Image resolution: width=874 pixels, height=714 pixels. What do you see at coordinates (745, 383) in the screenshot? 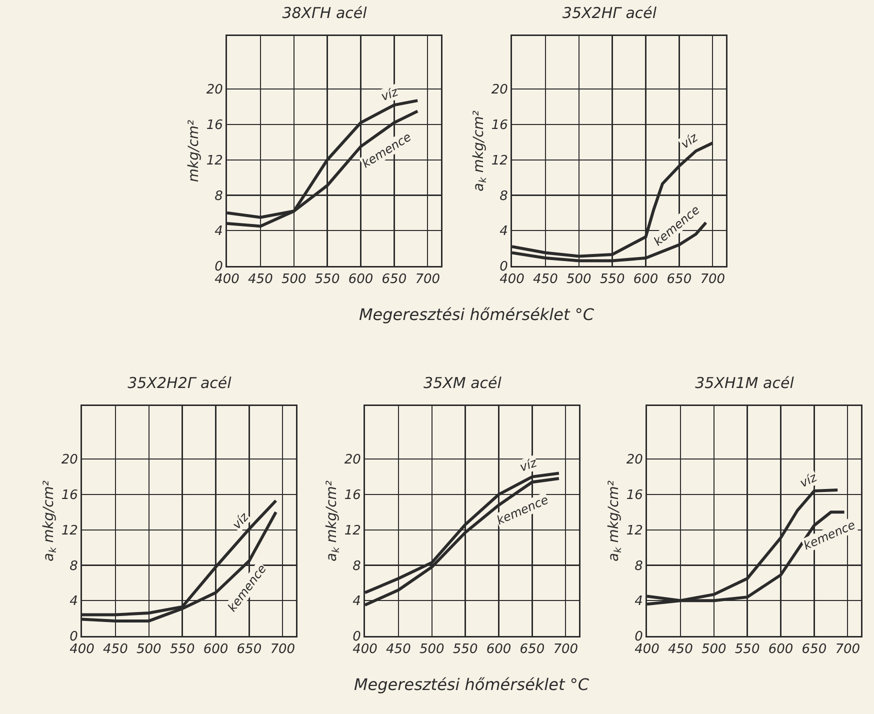
I see `chart-title: 35XH1M acél` at bounding box center [745, 383].